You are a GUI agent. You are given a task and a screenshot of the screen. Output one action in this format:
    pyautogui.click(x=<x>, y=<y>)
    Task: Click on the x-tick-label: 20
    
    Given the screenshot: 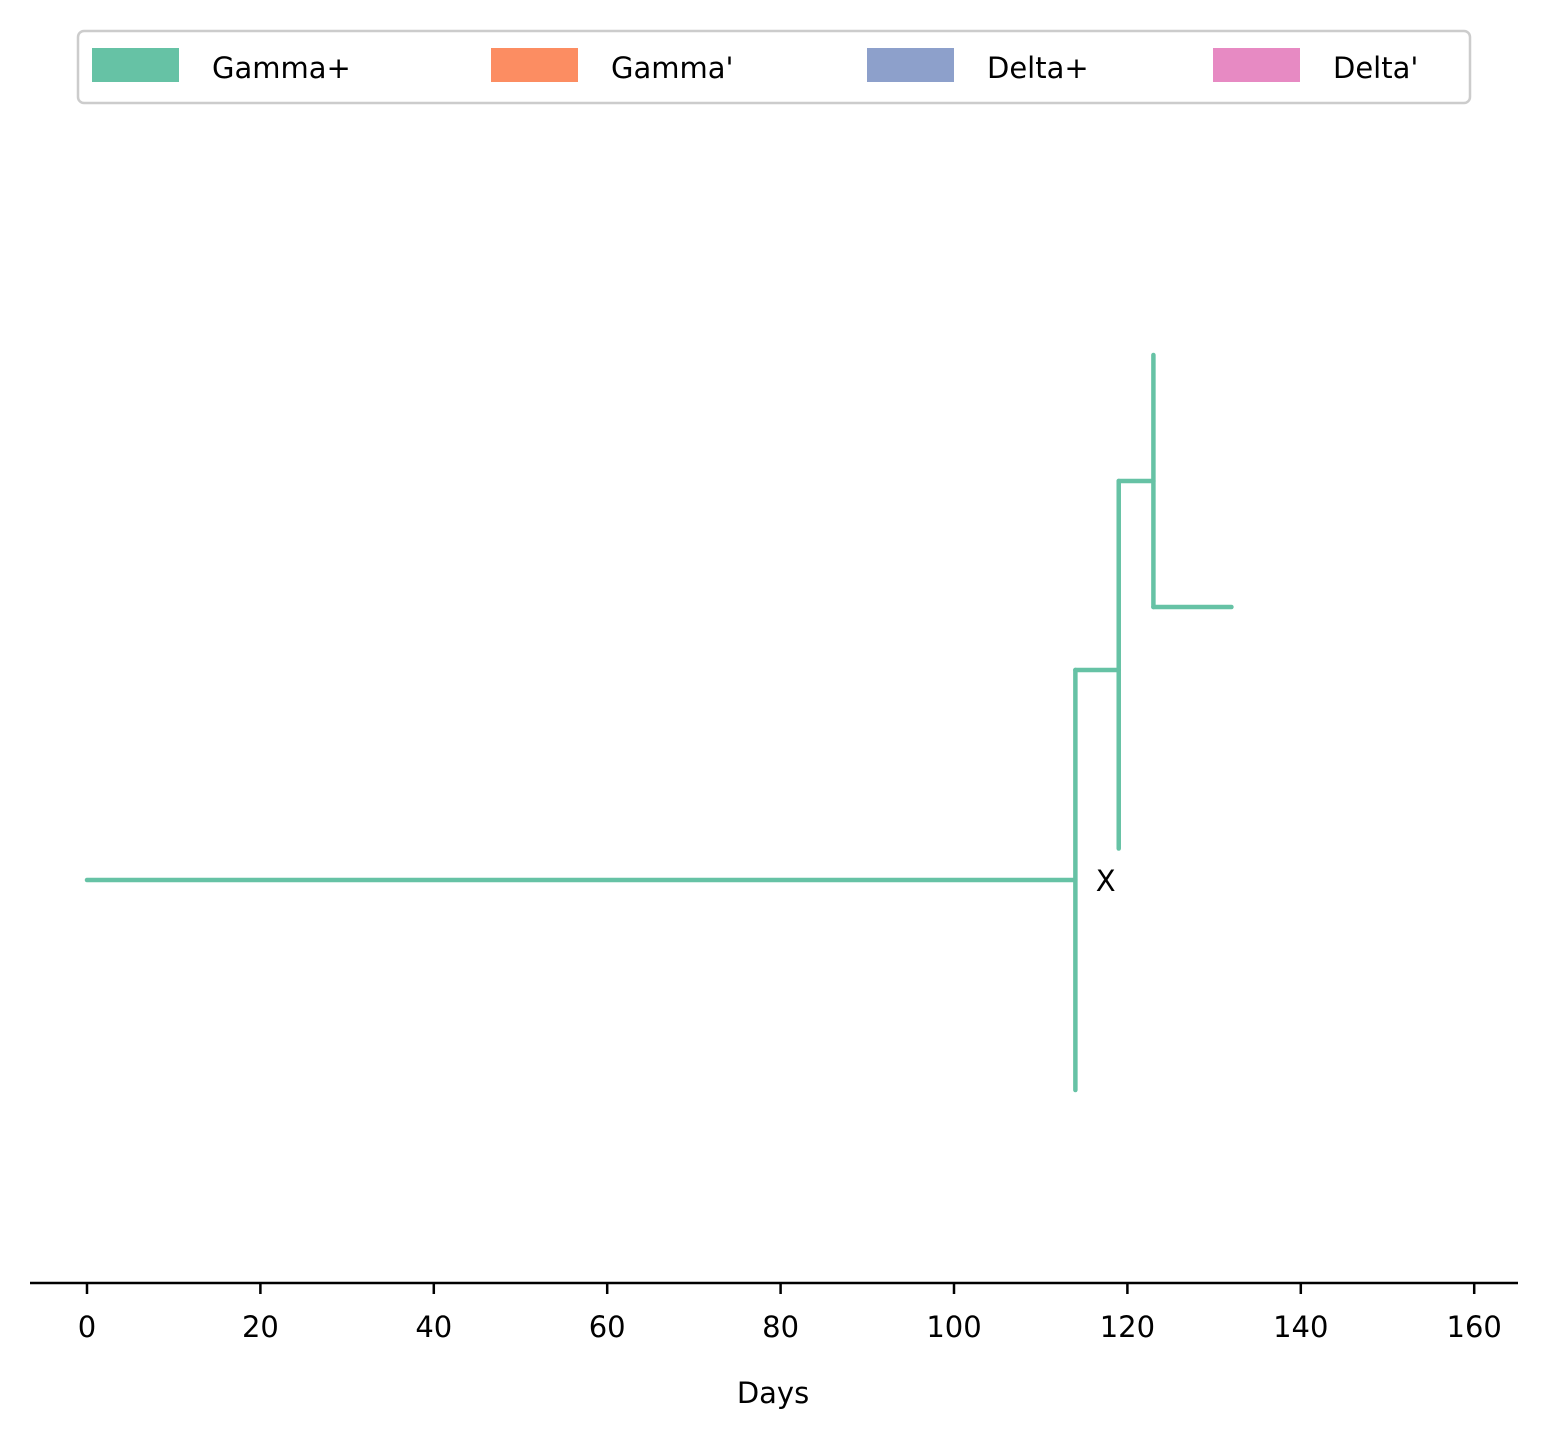 What is the action you would take?
    pyautogui.click(x=260, y=1327)
    